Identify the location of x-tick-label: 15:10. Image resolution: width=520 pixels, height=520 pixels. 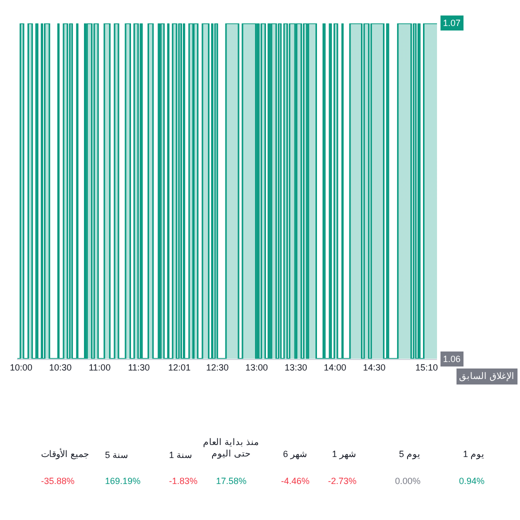
(426, 367).